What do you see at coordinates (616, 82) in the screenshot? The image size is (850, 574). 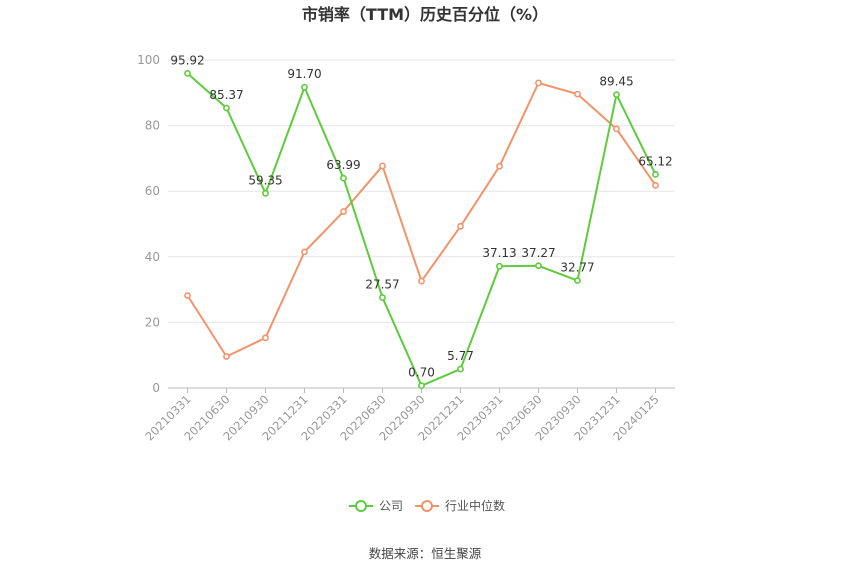 I see `data-label: 89.45` at bounding box center [616, 82].